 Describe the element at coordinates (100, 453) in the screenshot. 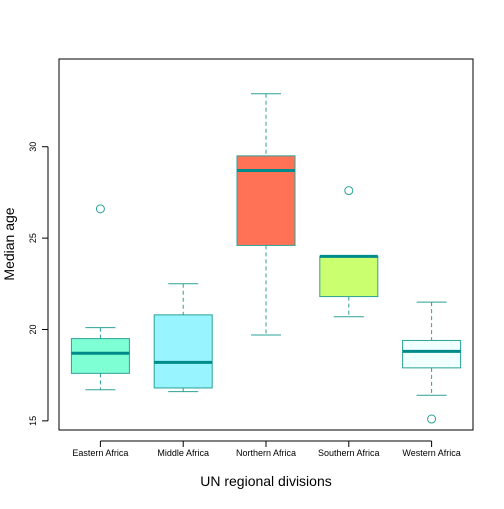

I see `x-tick-label: Eastern Africa` at that location.